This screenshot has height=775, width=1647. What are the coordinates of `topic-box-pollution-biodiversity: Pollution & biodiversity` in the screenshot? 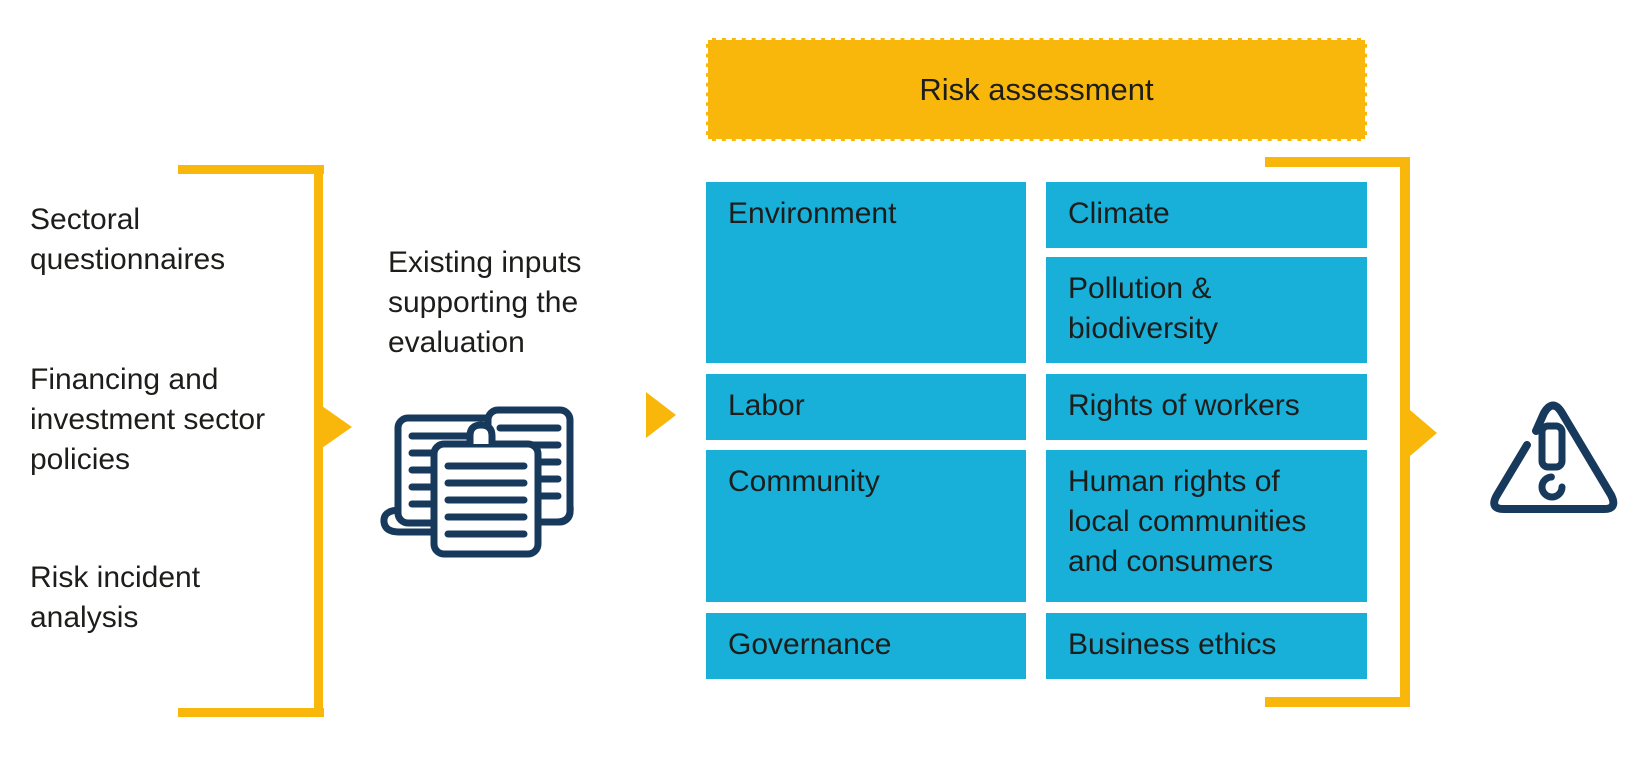 It's located at (1206, 310).